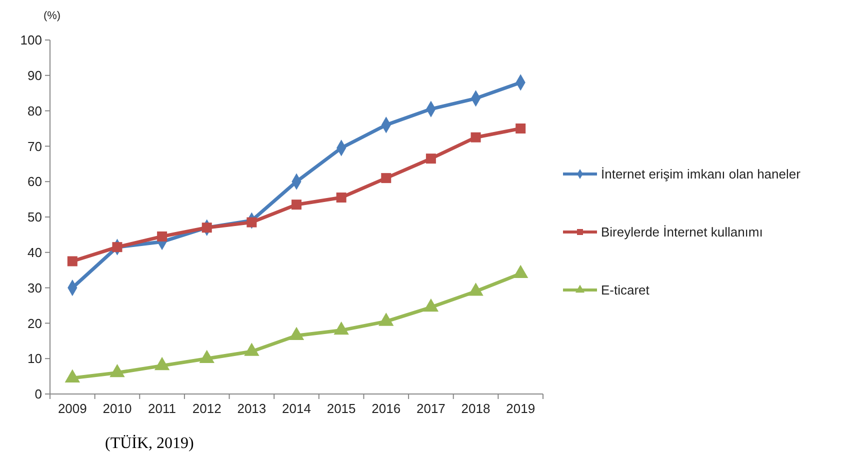  I want to click on legend-label: Bireylerde İnternet kullanımı, so click(682, 232).